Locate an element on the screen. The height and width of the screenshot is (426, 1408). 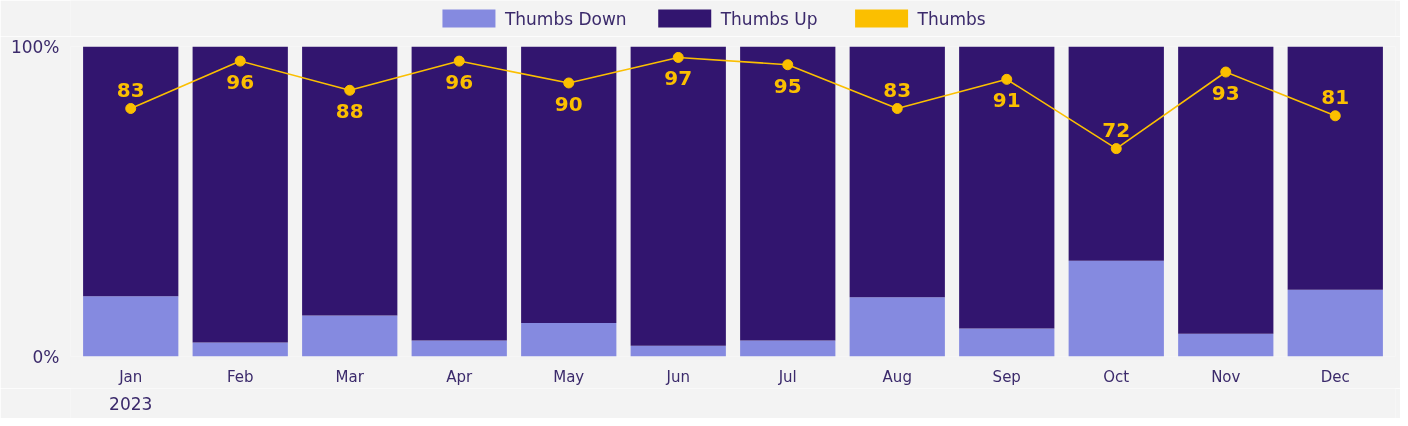
data-label: 88 is located at coordinates (349, 111).